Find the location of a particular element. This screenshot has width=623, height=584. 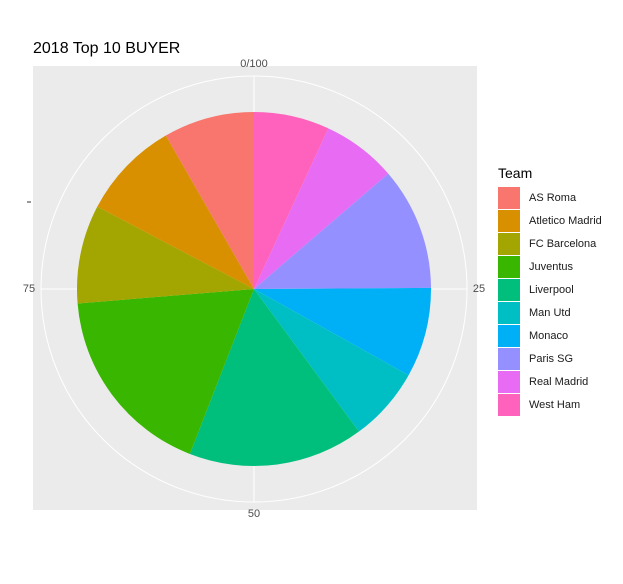

legend-label: Monaco is located at coordinates (549, 335).